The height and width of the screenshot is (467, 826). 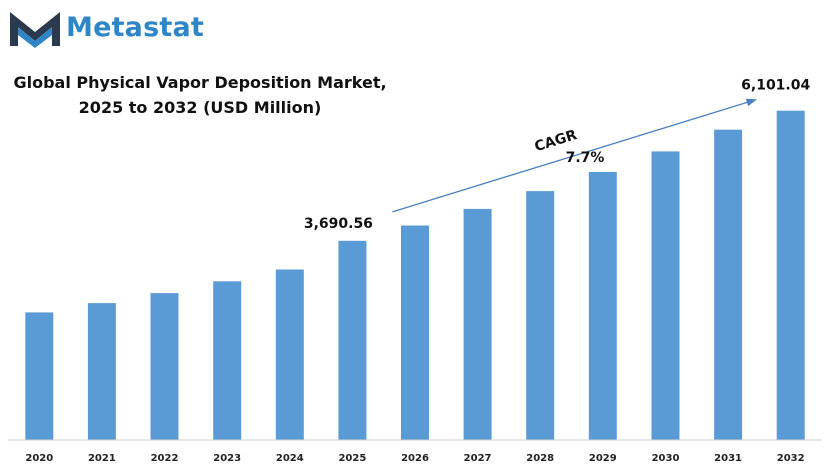 What do you see at coordinates (790, 275) in the screenshot?
I see `bar-2032` at bounding box center [790, 275].